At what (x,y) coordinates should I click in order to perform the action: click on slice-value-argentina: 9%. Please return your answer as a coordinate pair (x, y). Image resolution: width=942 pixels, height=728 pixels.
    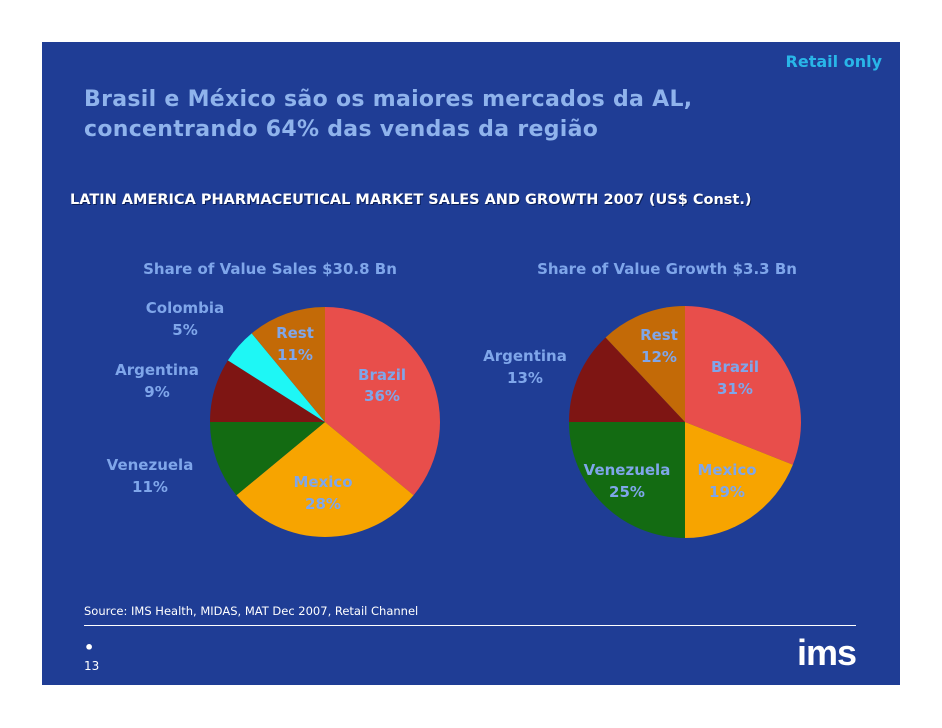
    Looking at the image, I should click on (156, 392).